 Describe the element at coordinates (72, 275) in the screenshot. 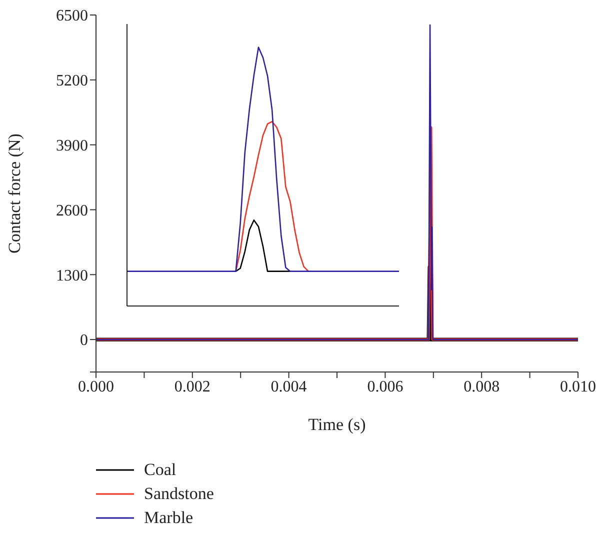

I see `y-tick-label: 1300` at that location.